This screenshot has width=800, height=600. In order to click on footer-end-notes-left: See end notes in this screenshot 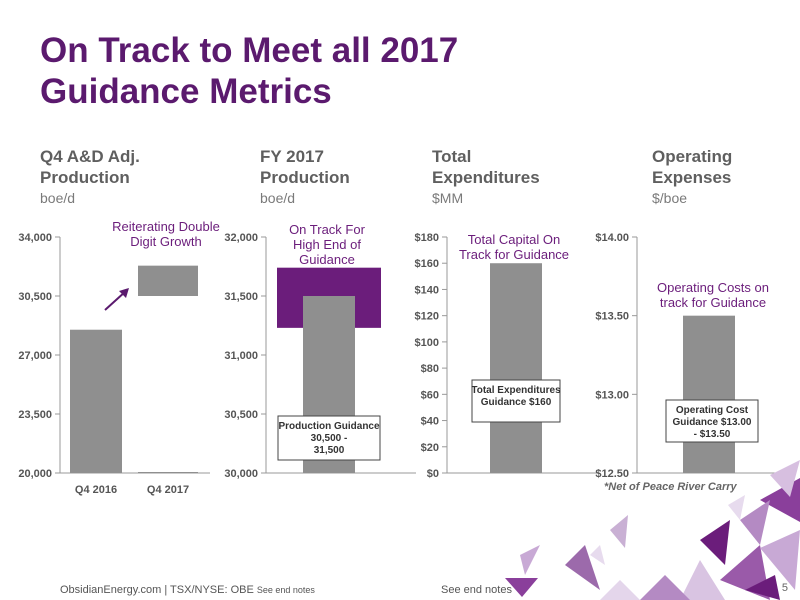, I will do `click(285, 590)`.